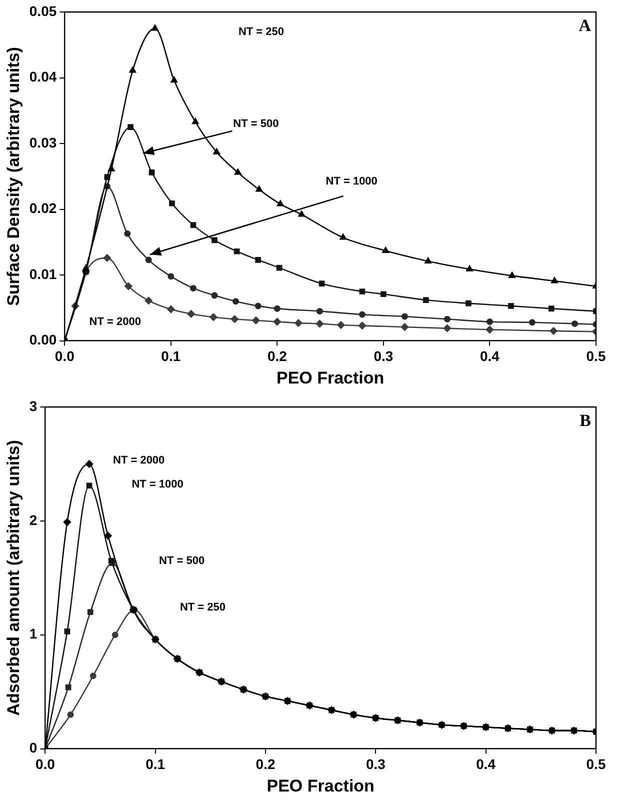 Image resolution: width=620 pixels, height=803 pixels. I want to click on annotation: A, so click(585, 25).